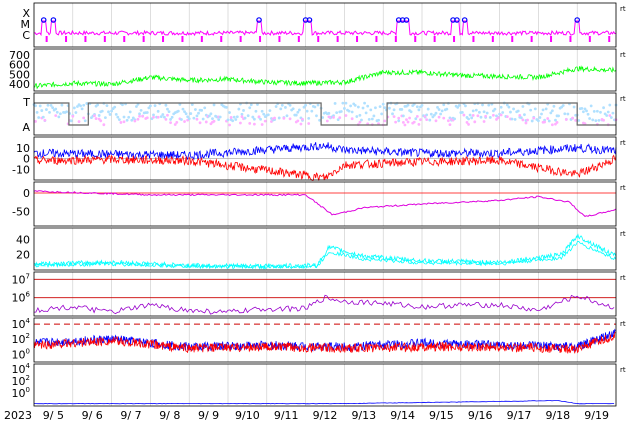 This screenshot has width=634, height=424. Describe the element at coordinates (325, 151) in the screenshot. I see `imf-series` at that location.